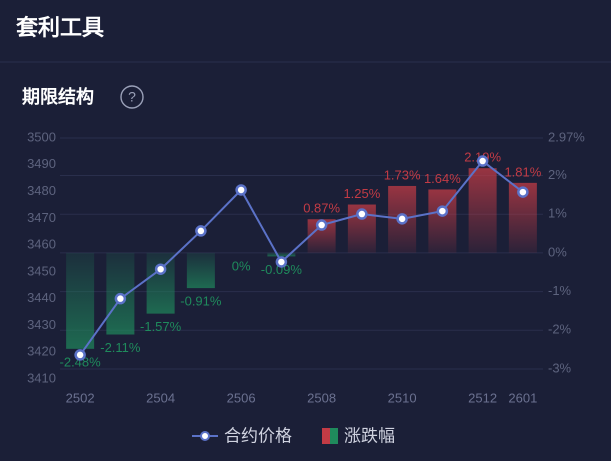 Image resolution: width=611 pixels, height=461 pixels. What do you see at coordinates (522, 171) in the screenshot?
I see `data-label: 1.81%` at bounding box center [522, 171].